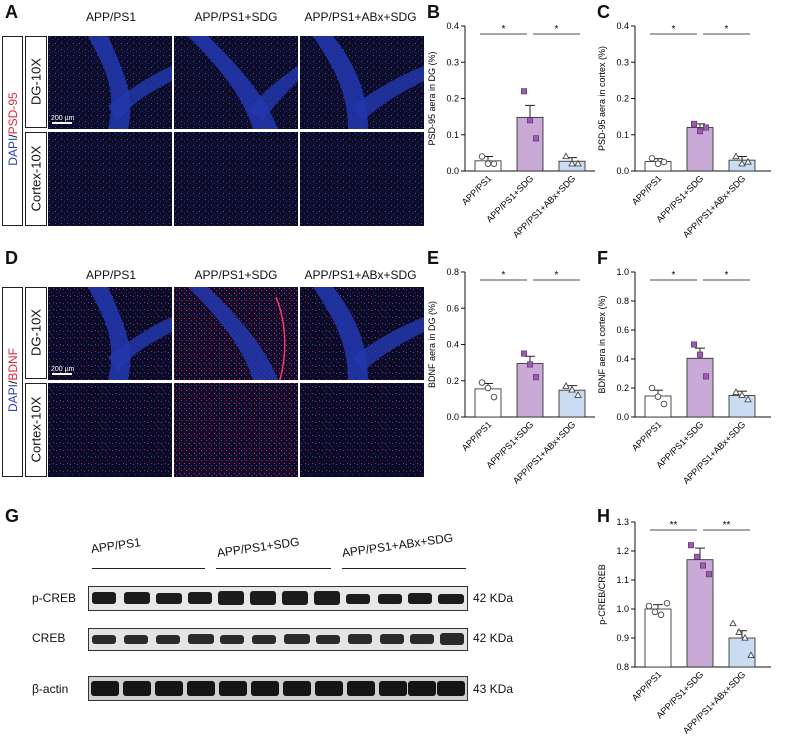 This screenshot has width=798, height=747. What do you see at coordinates (622, 26) in the screenshot?
I see `y-tick-label: 0.4` at bounding box center [622, 26].